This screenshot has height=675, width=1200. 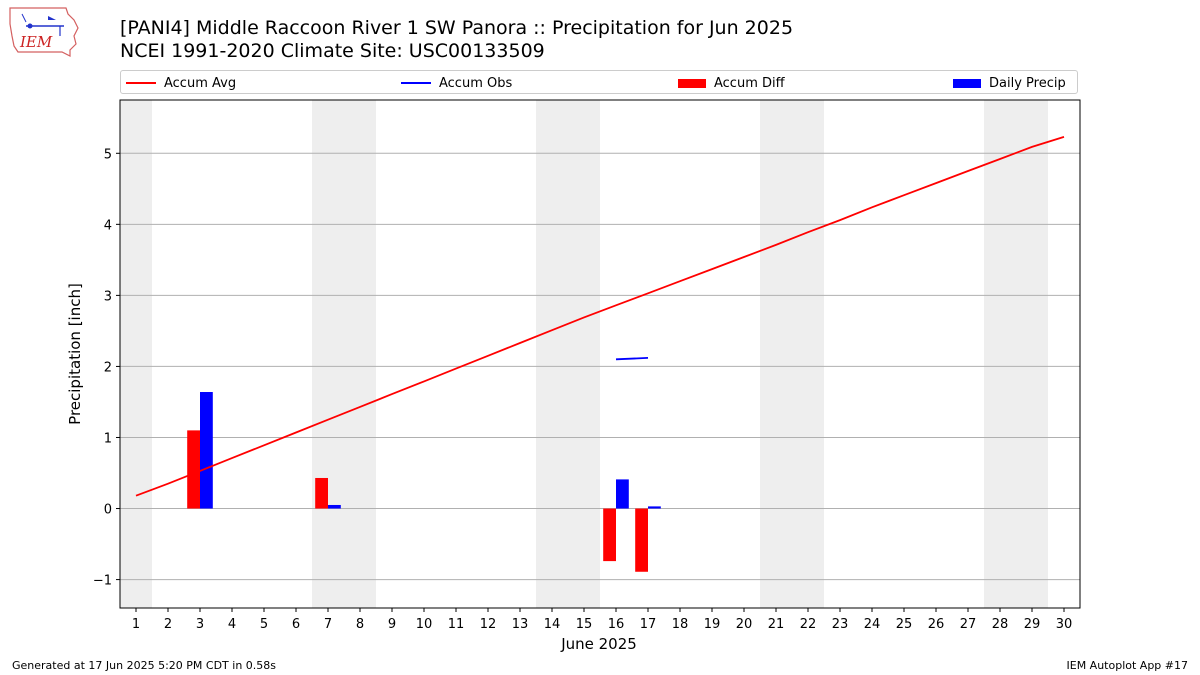 What do you see at coordinates (332, 51) in the screenshot?
I see `chart-subtitle: NCEI 1991-2020 Climate Site: USC00133509` at bounding box center [332, 51].